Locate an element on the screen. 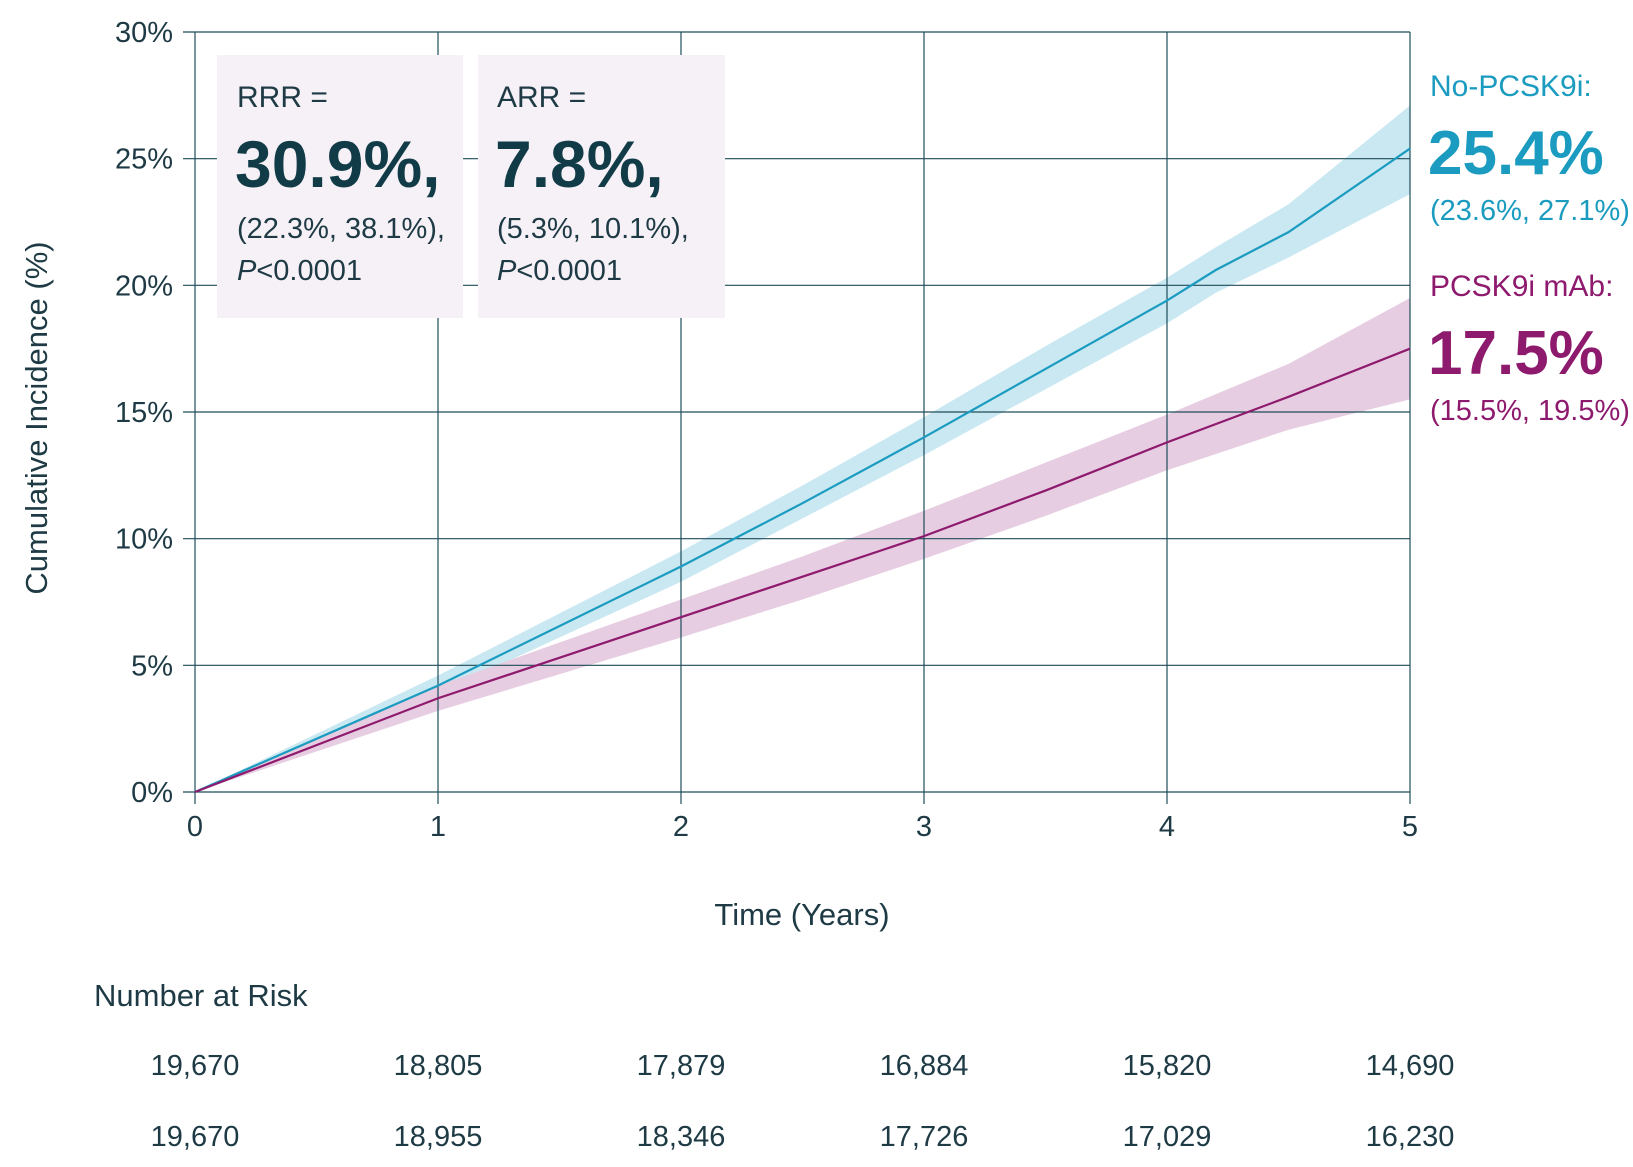 The width and height of the screenshot is (1633, 1167). number-at-risk-title: Number at Risk is located at coordinates (201, 995).